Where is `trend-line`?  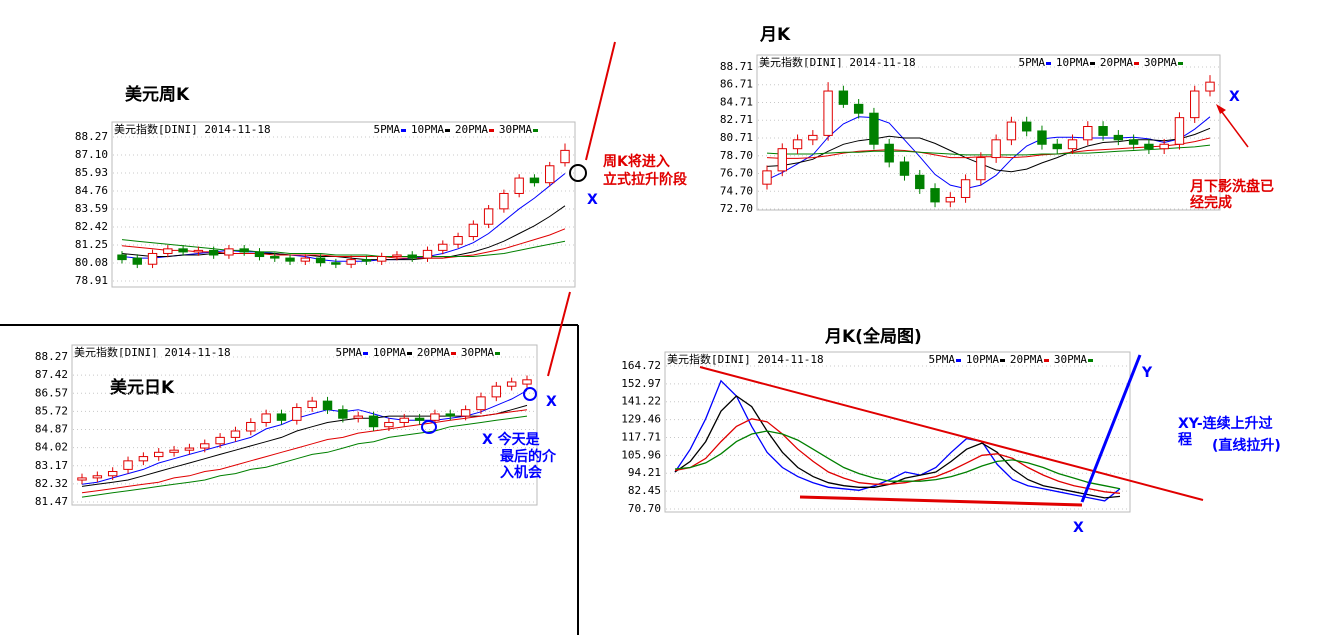
trend-line is located at coordinates (951, 433).